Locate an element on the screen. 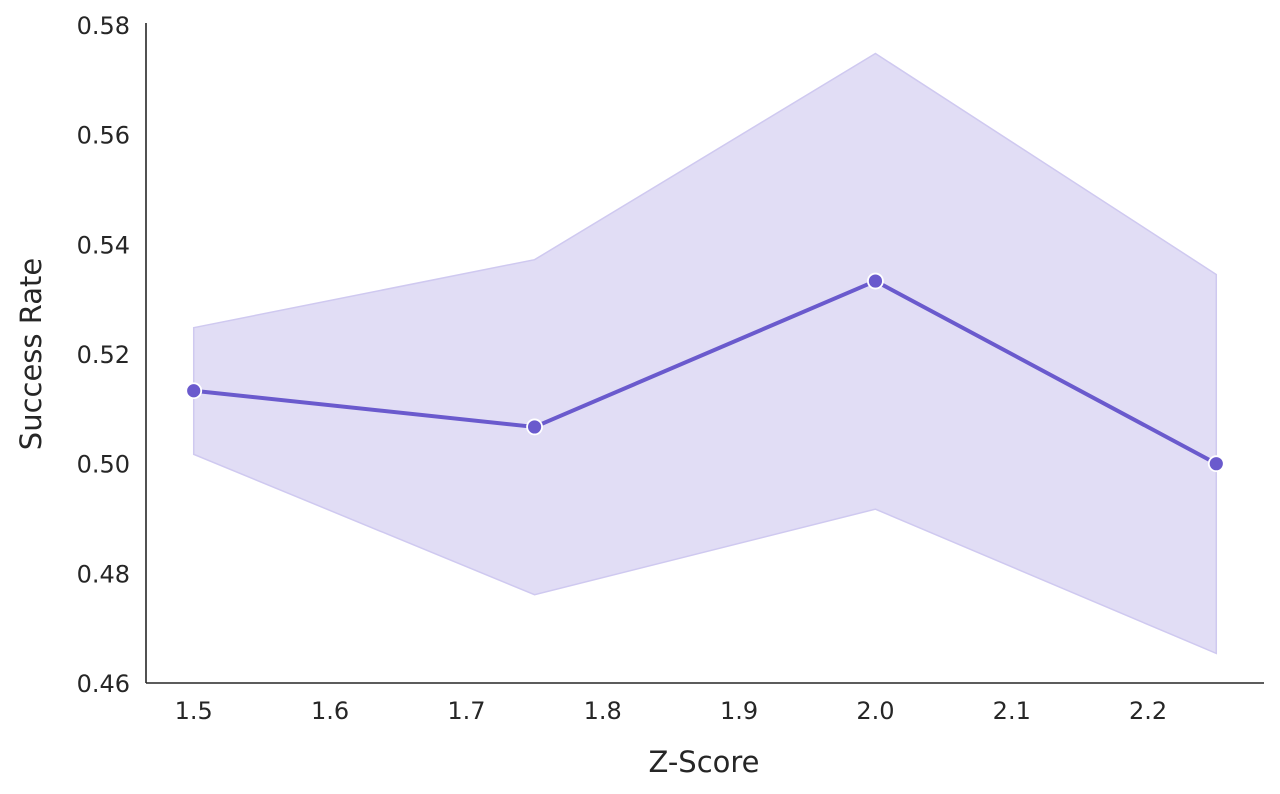 The height and width of the screenshot is (794, 1280). x-tick-label: 1.9 is located at coordinates (739, 711).